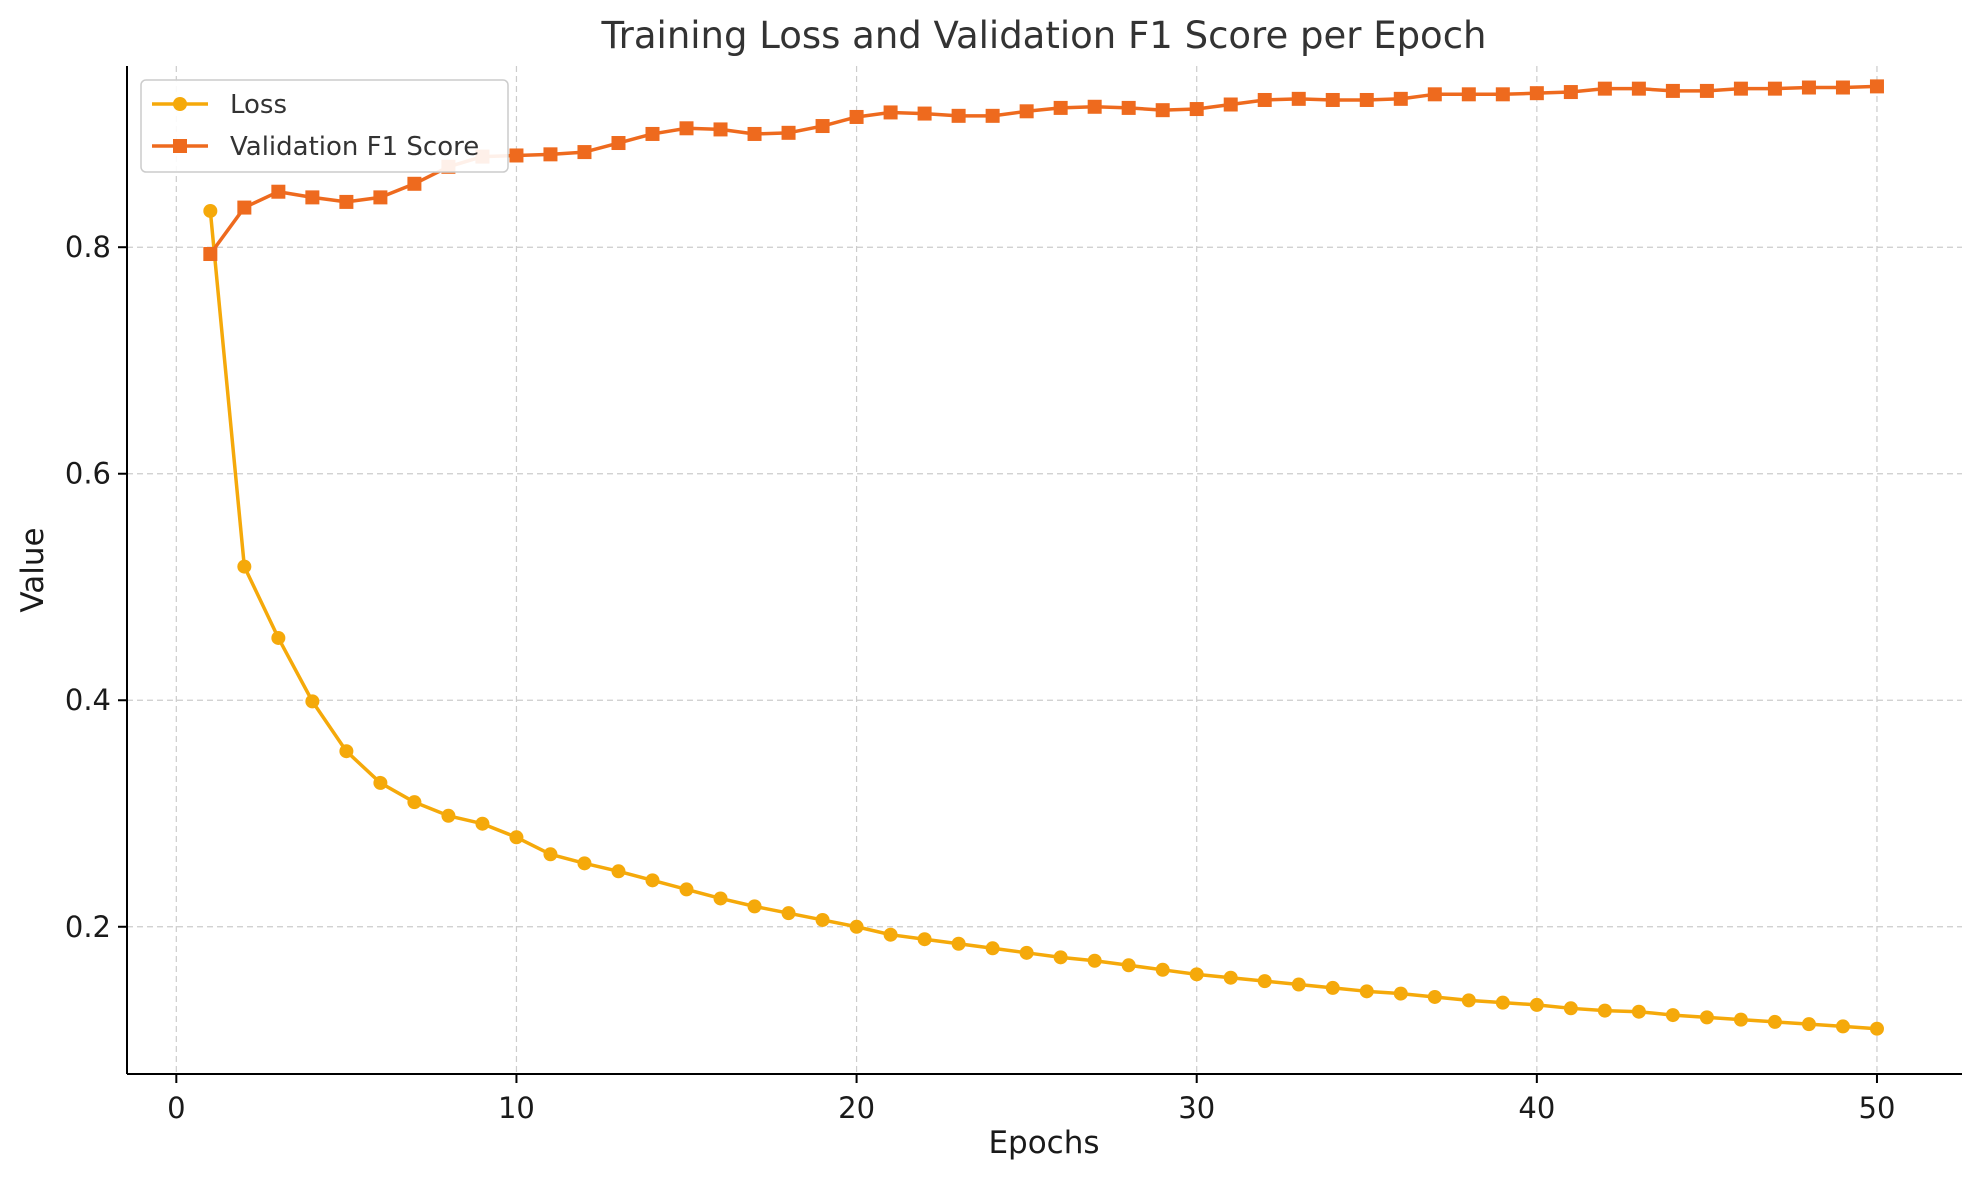 This screenshot has height=1180, width=1979. I want to click on x-tick-label: 30, so click(1196, 1108).